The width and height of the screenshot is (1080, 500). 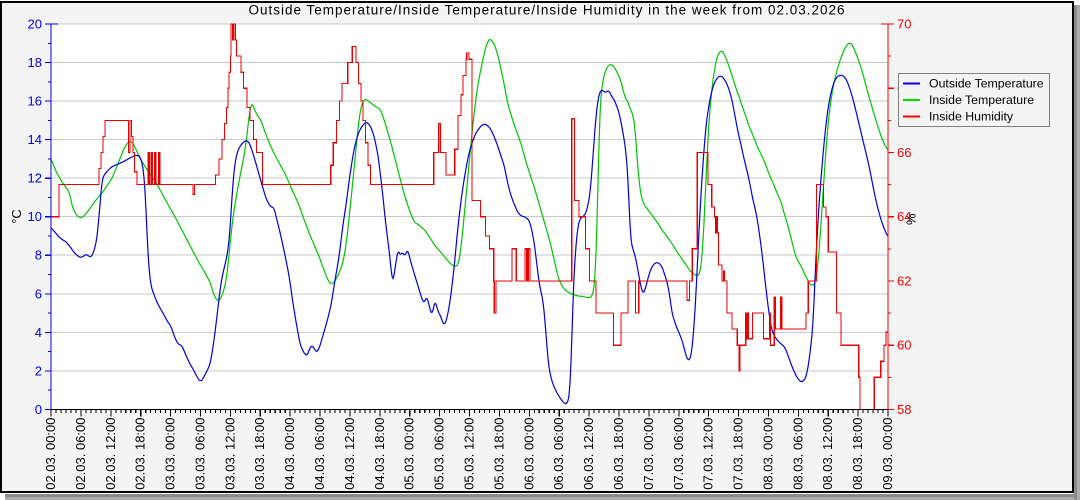 I want to click on svg-text: 66, so click(x=904, y=152).